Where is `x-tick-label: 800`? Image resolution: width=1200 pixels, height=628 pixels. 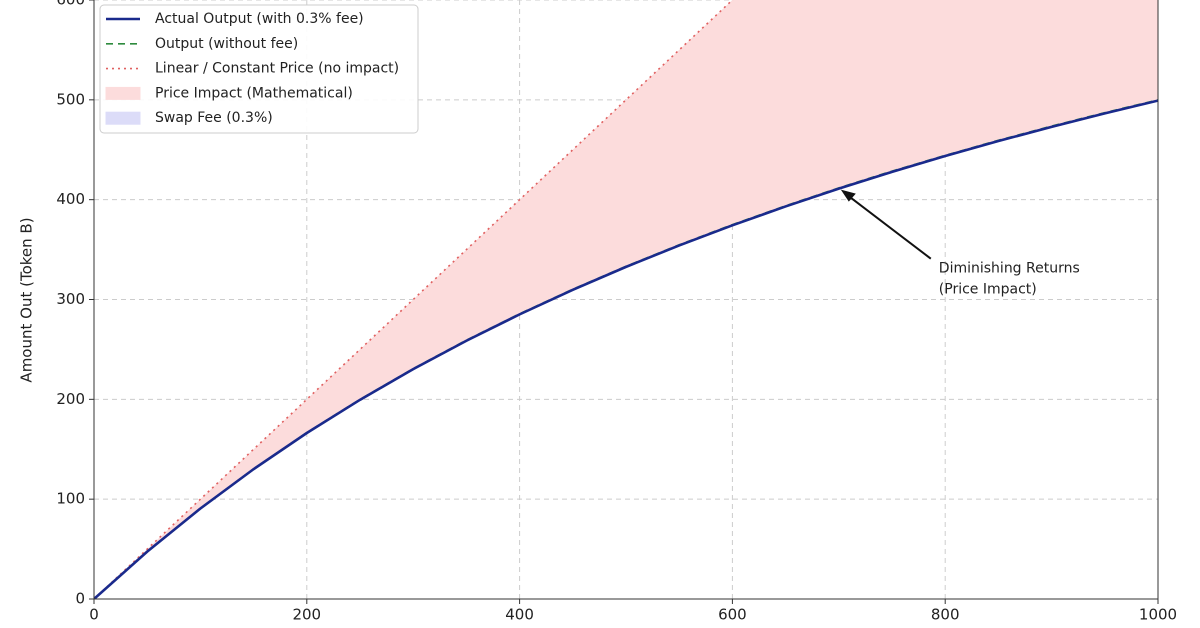 x-tick-label: 800 is located at coordinates (945, 615).